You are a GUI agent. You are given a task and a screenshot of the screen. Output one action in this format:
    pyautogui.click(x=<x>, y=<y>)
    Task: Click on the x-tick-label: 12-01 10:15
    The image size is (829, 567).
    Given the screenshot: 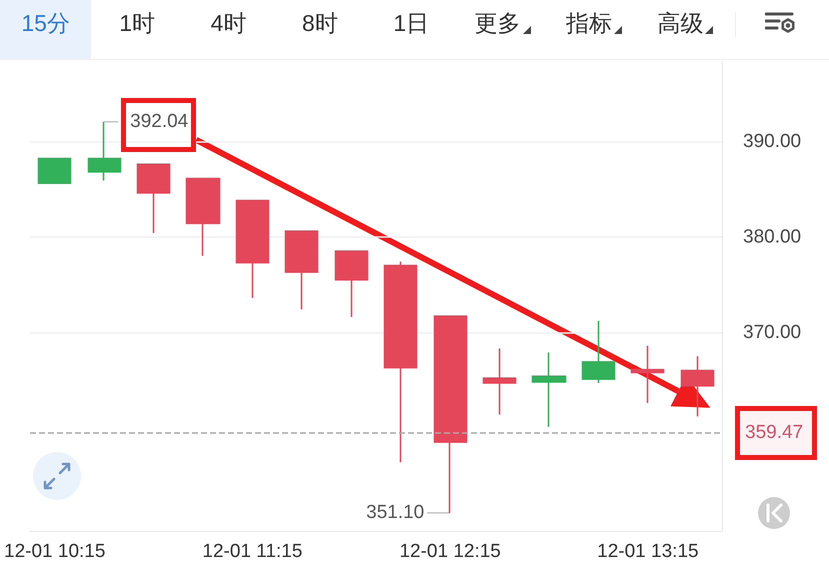 What is the action you would take?
    pyautogui.click(x=55, y=551)
    